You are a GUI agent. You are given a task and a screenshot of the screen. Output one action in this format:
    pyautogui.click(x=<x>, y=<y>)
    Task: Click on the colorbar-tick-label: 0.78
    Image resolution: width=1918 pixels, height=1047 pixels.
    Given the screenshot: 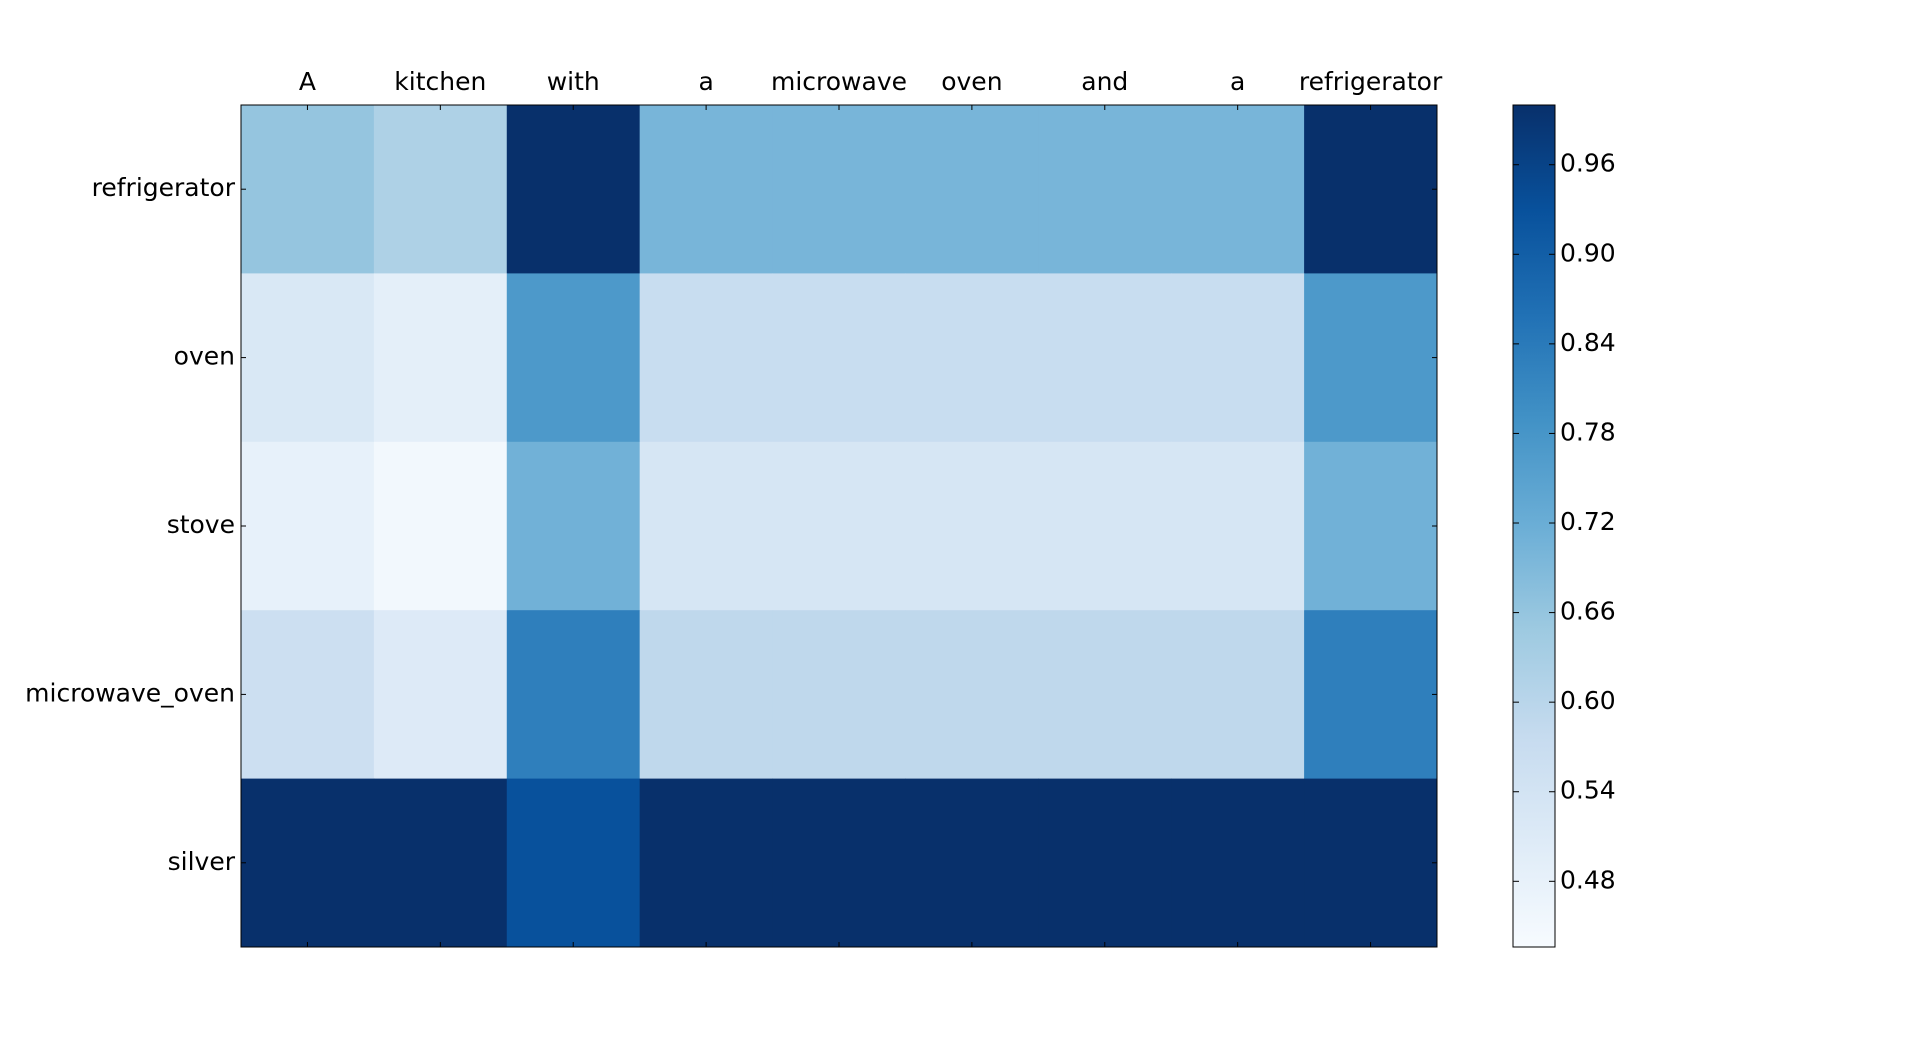 What is the action you would take?
    pyautogui.click(x=1588, y=431)
    